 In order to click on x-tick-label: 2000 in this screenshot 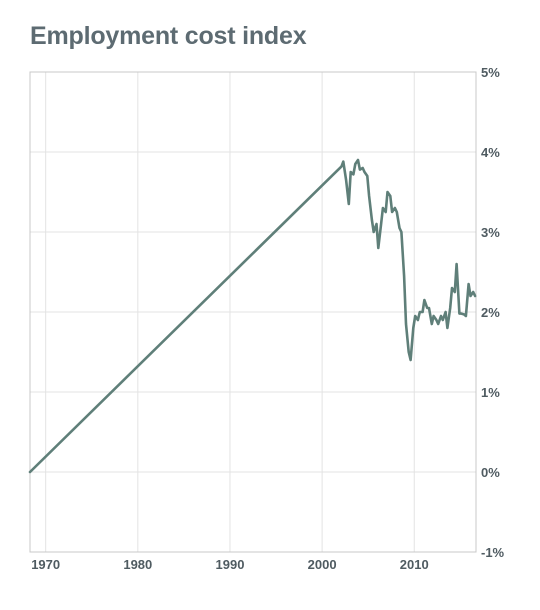, I will do `click(322, 564)`.